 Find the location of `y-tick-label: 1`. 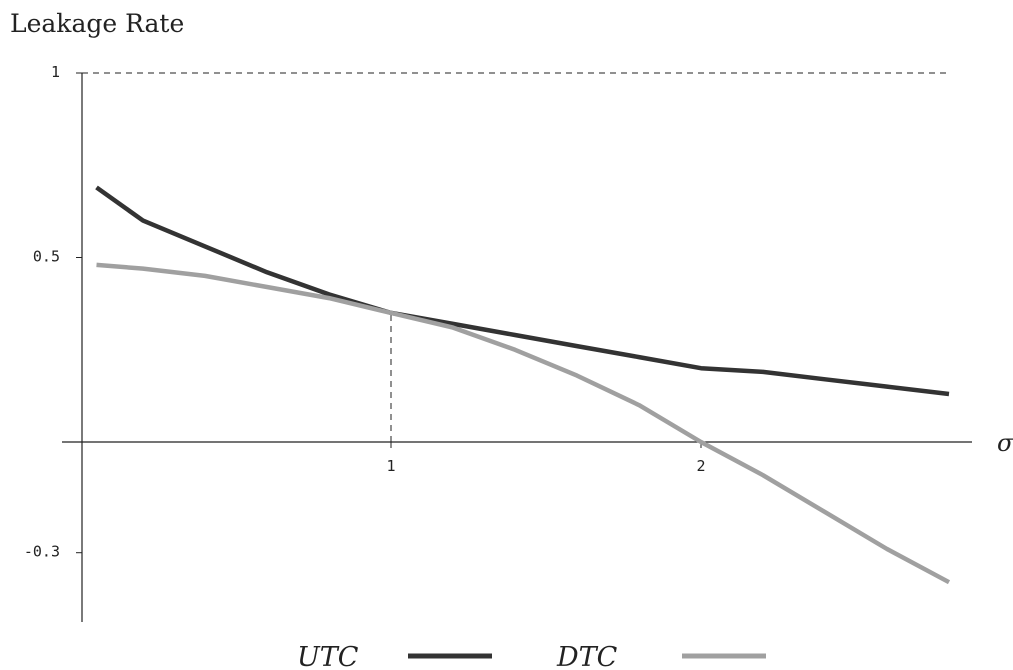

y-tick-label: 1 is located at coordinates (55, 72).